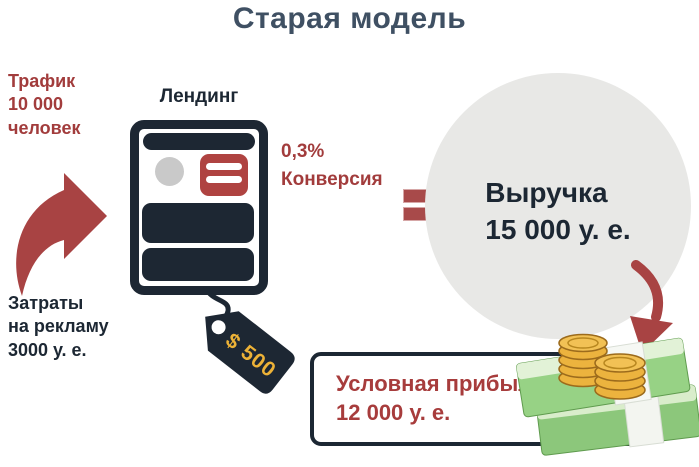 Image resolution: width=699 pixels, height=467 pixels. I want to click on curved-right-arrow-icon, so click(62, 234).